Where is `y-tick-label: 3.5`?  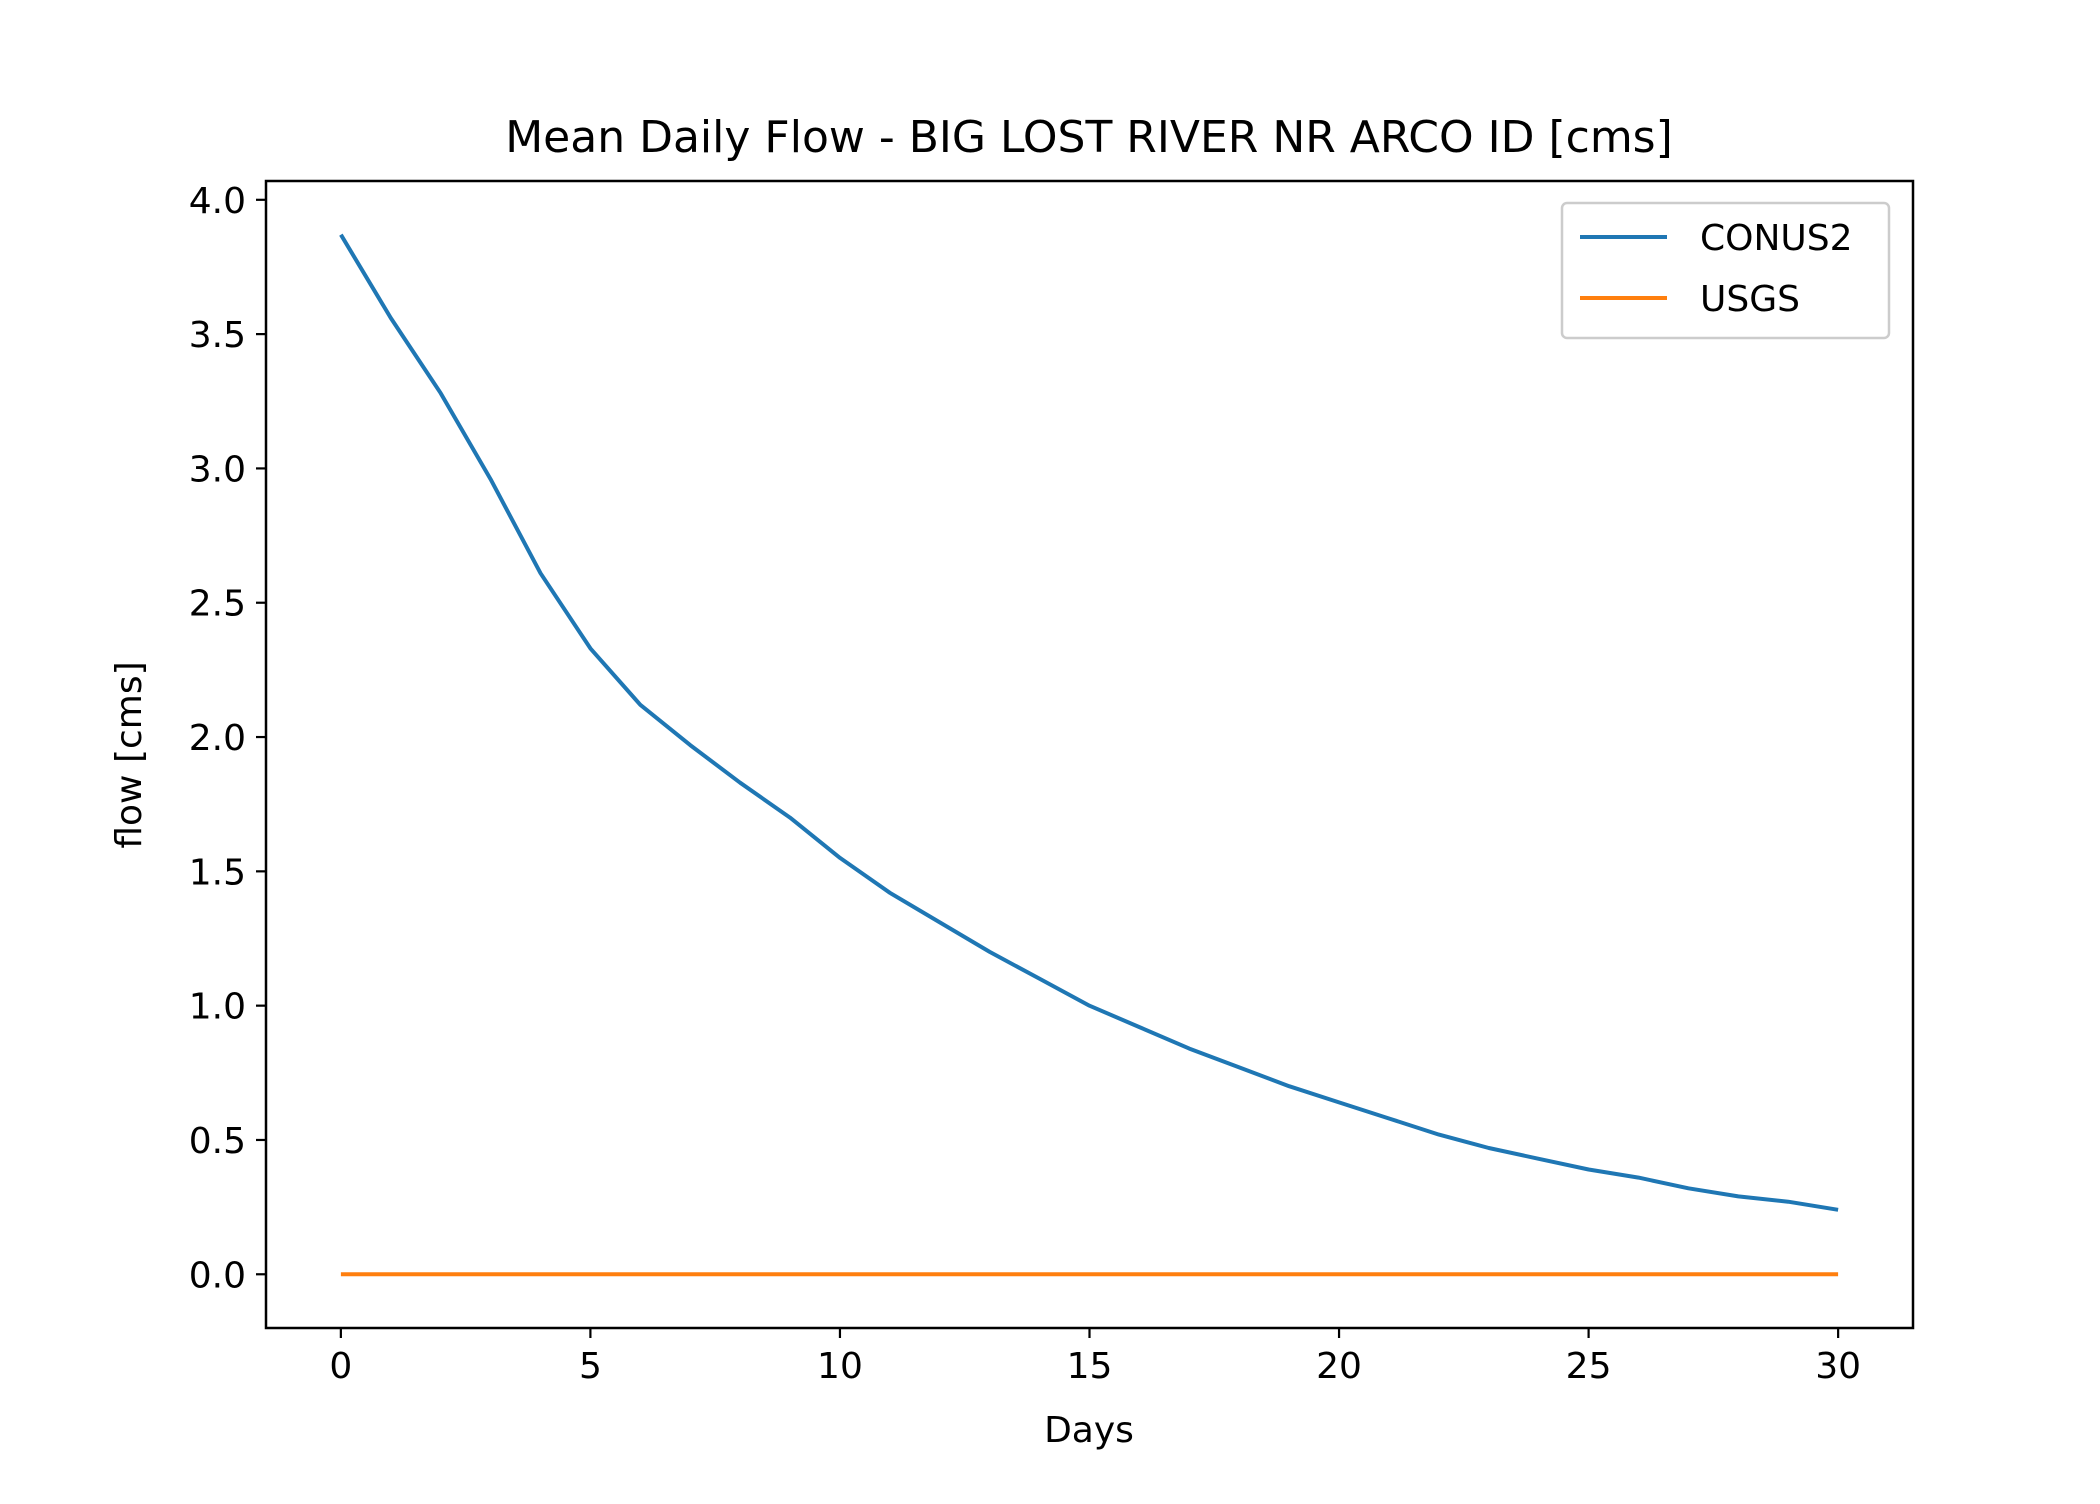
y-tick-label: 3.5 is located at coordinates (217, 335).